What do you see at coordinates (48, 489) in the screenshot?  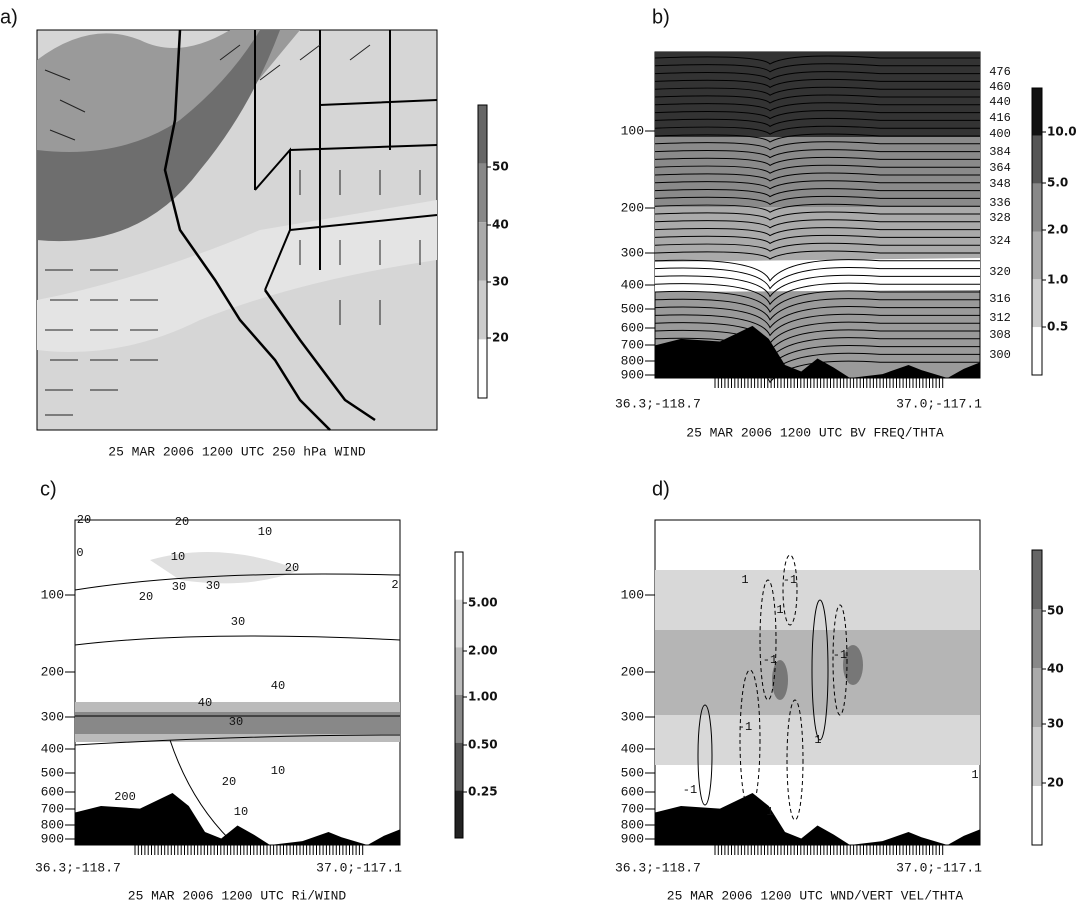 I see `panel-label: c)` at bounding box center [48, 489].